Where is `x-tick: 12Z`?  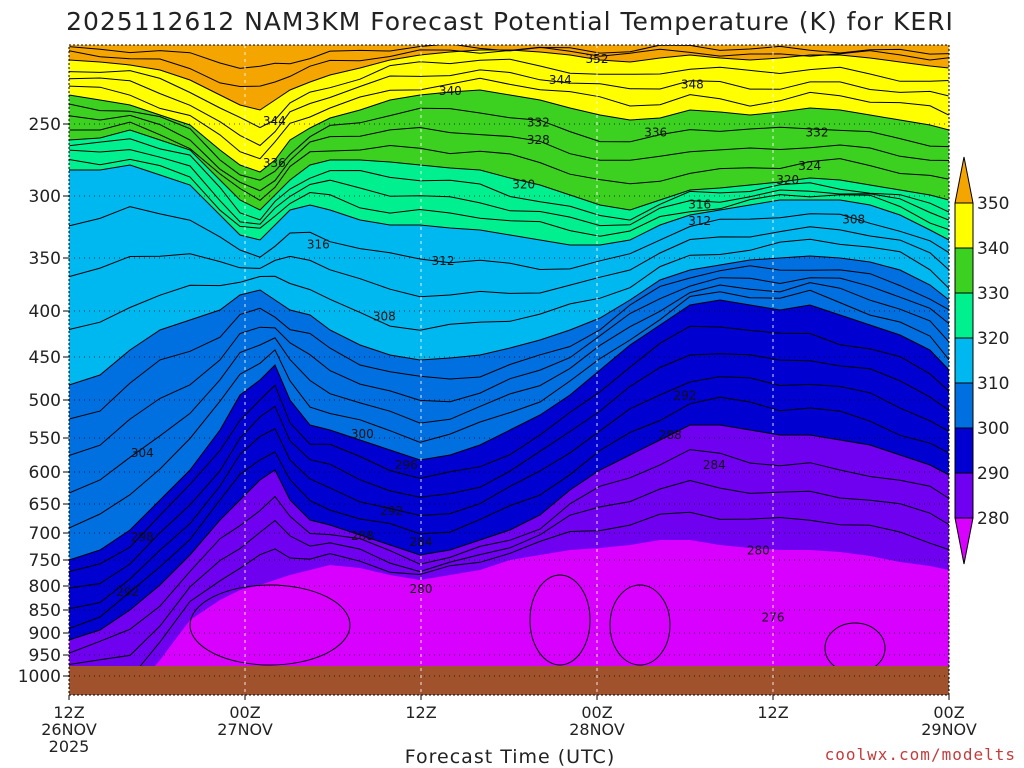 x-tick: 12Z is located at coordinates (421, 708).